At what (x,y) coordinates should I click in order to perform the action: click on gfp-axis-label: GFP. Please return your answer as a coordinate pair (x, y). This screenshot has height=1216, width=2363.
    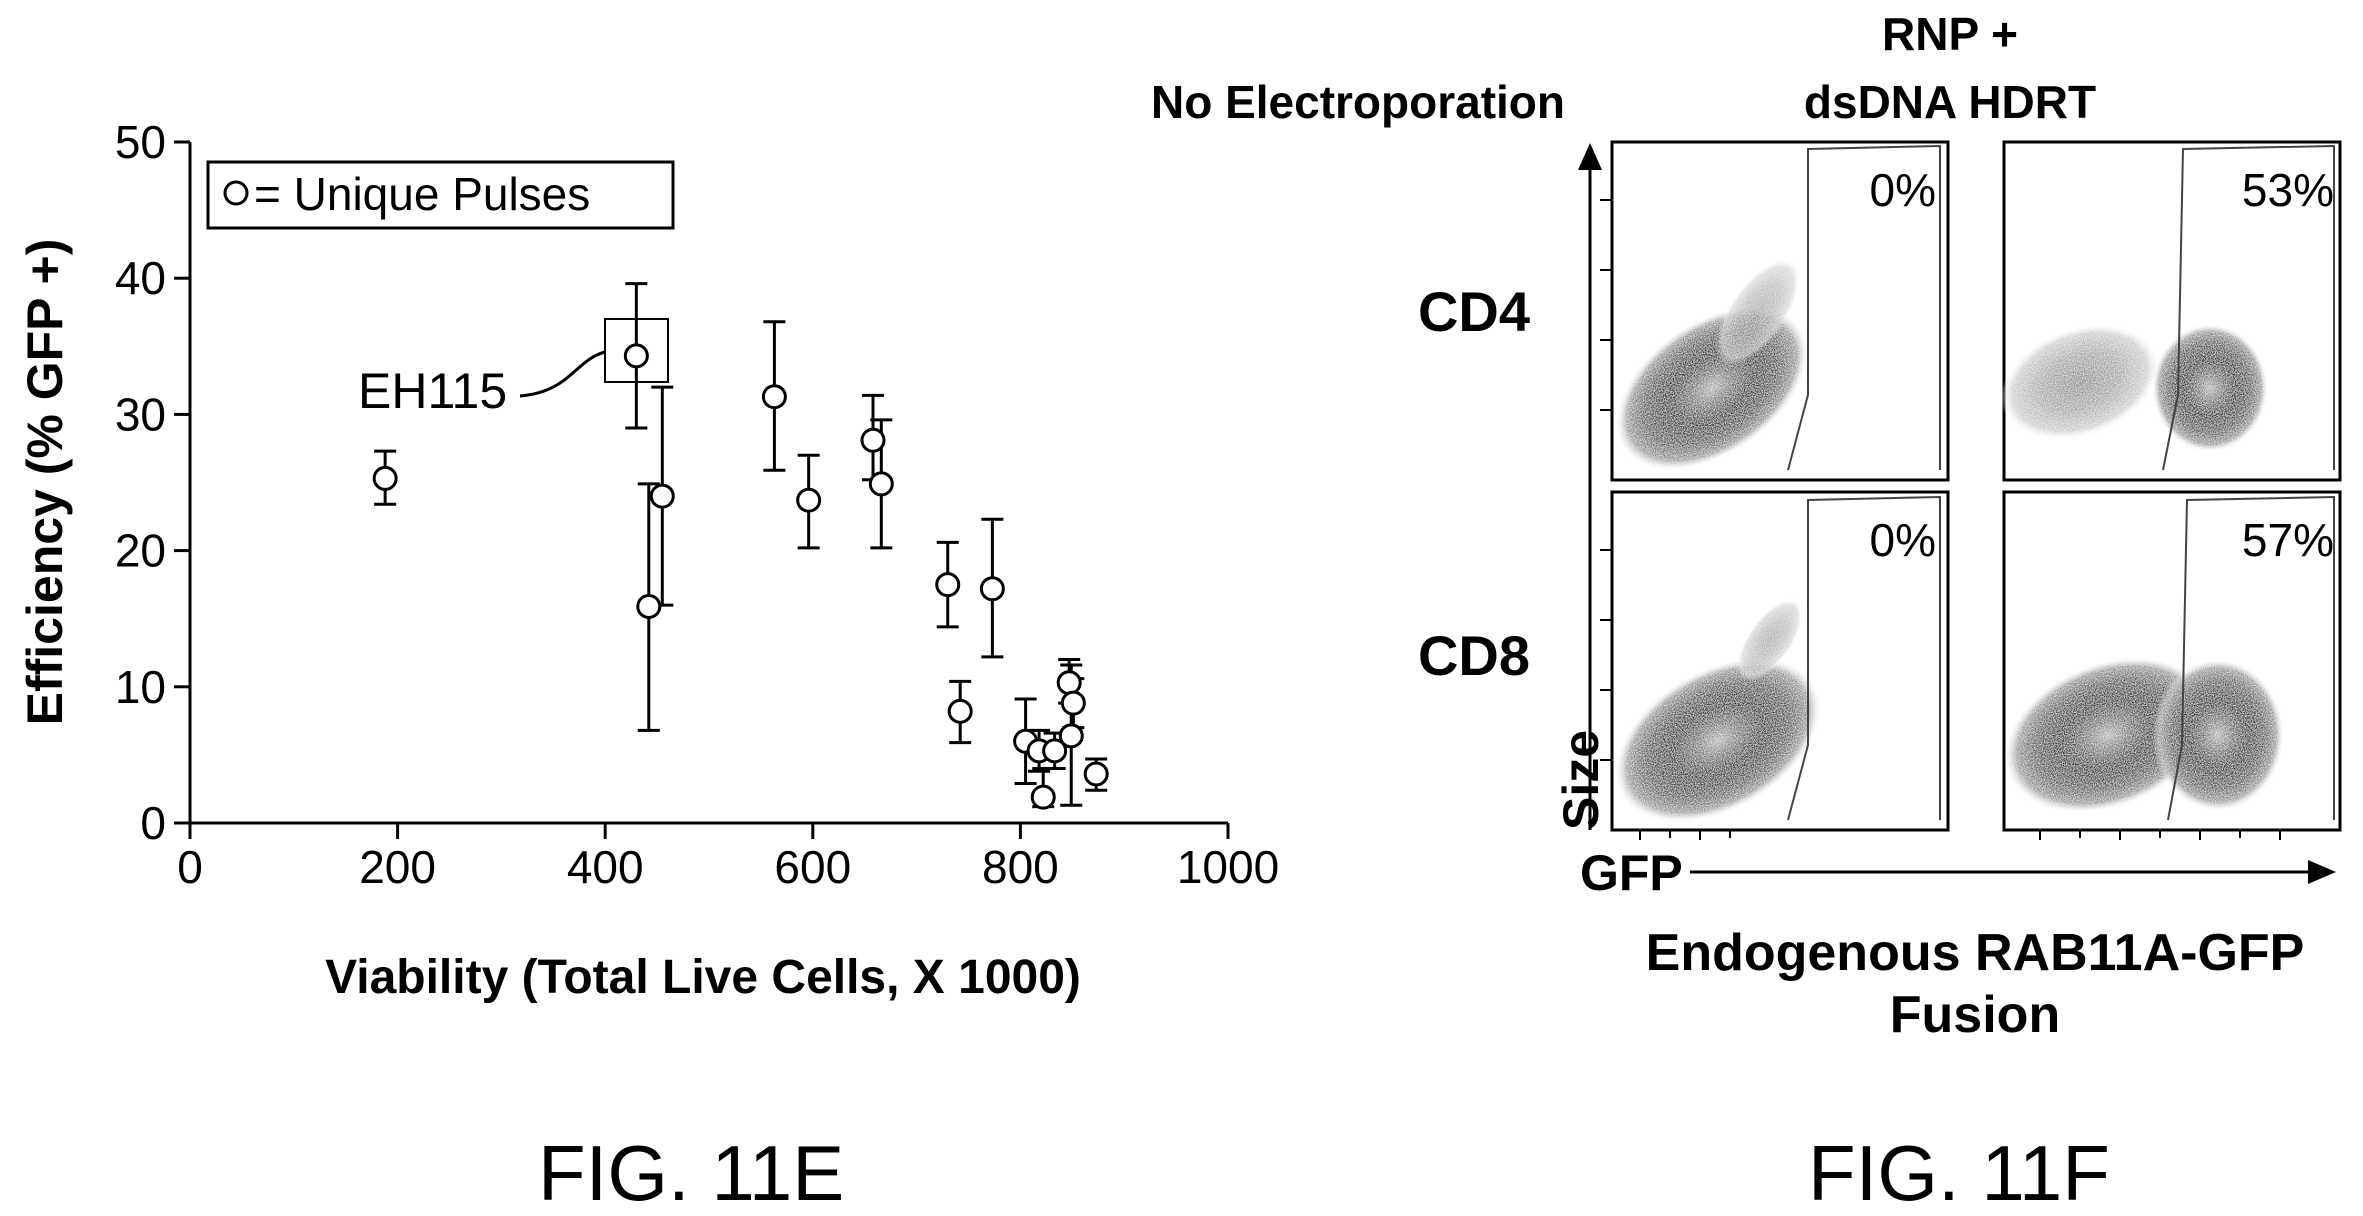
    Looking at the image, I should click on (1631, 873).